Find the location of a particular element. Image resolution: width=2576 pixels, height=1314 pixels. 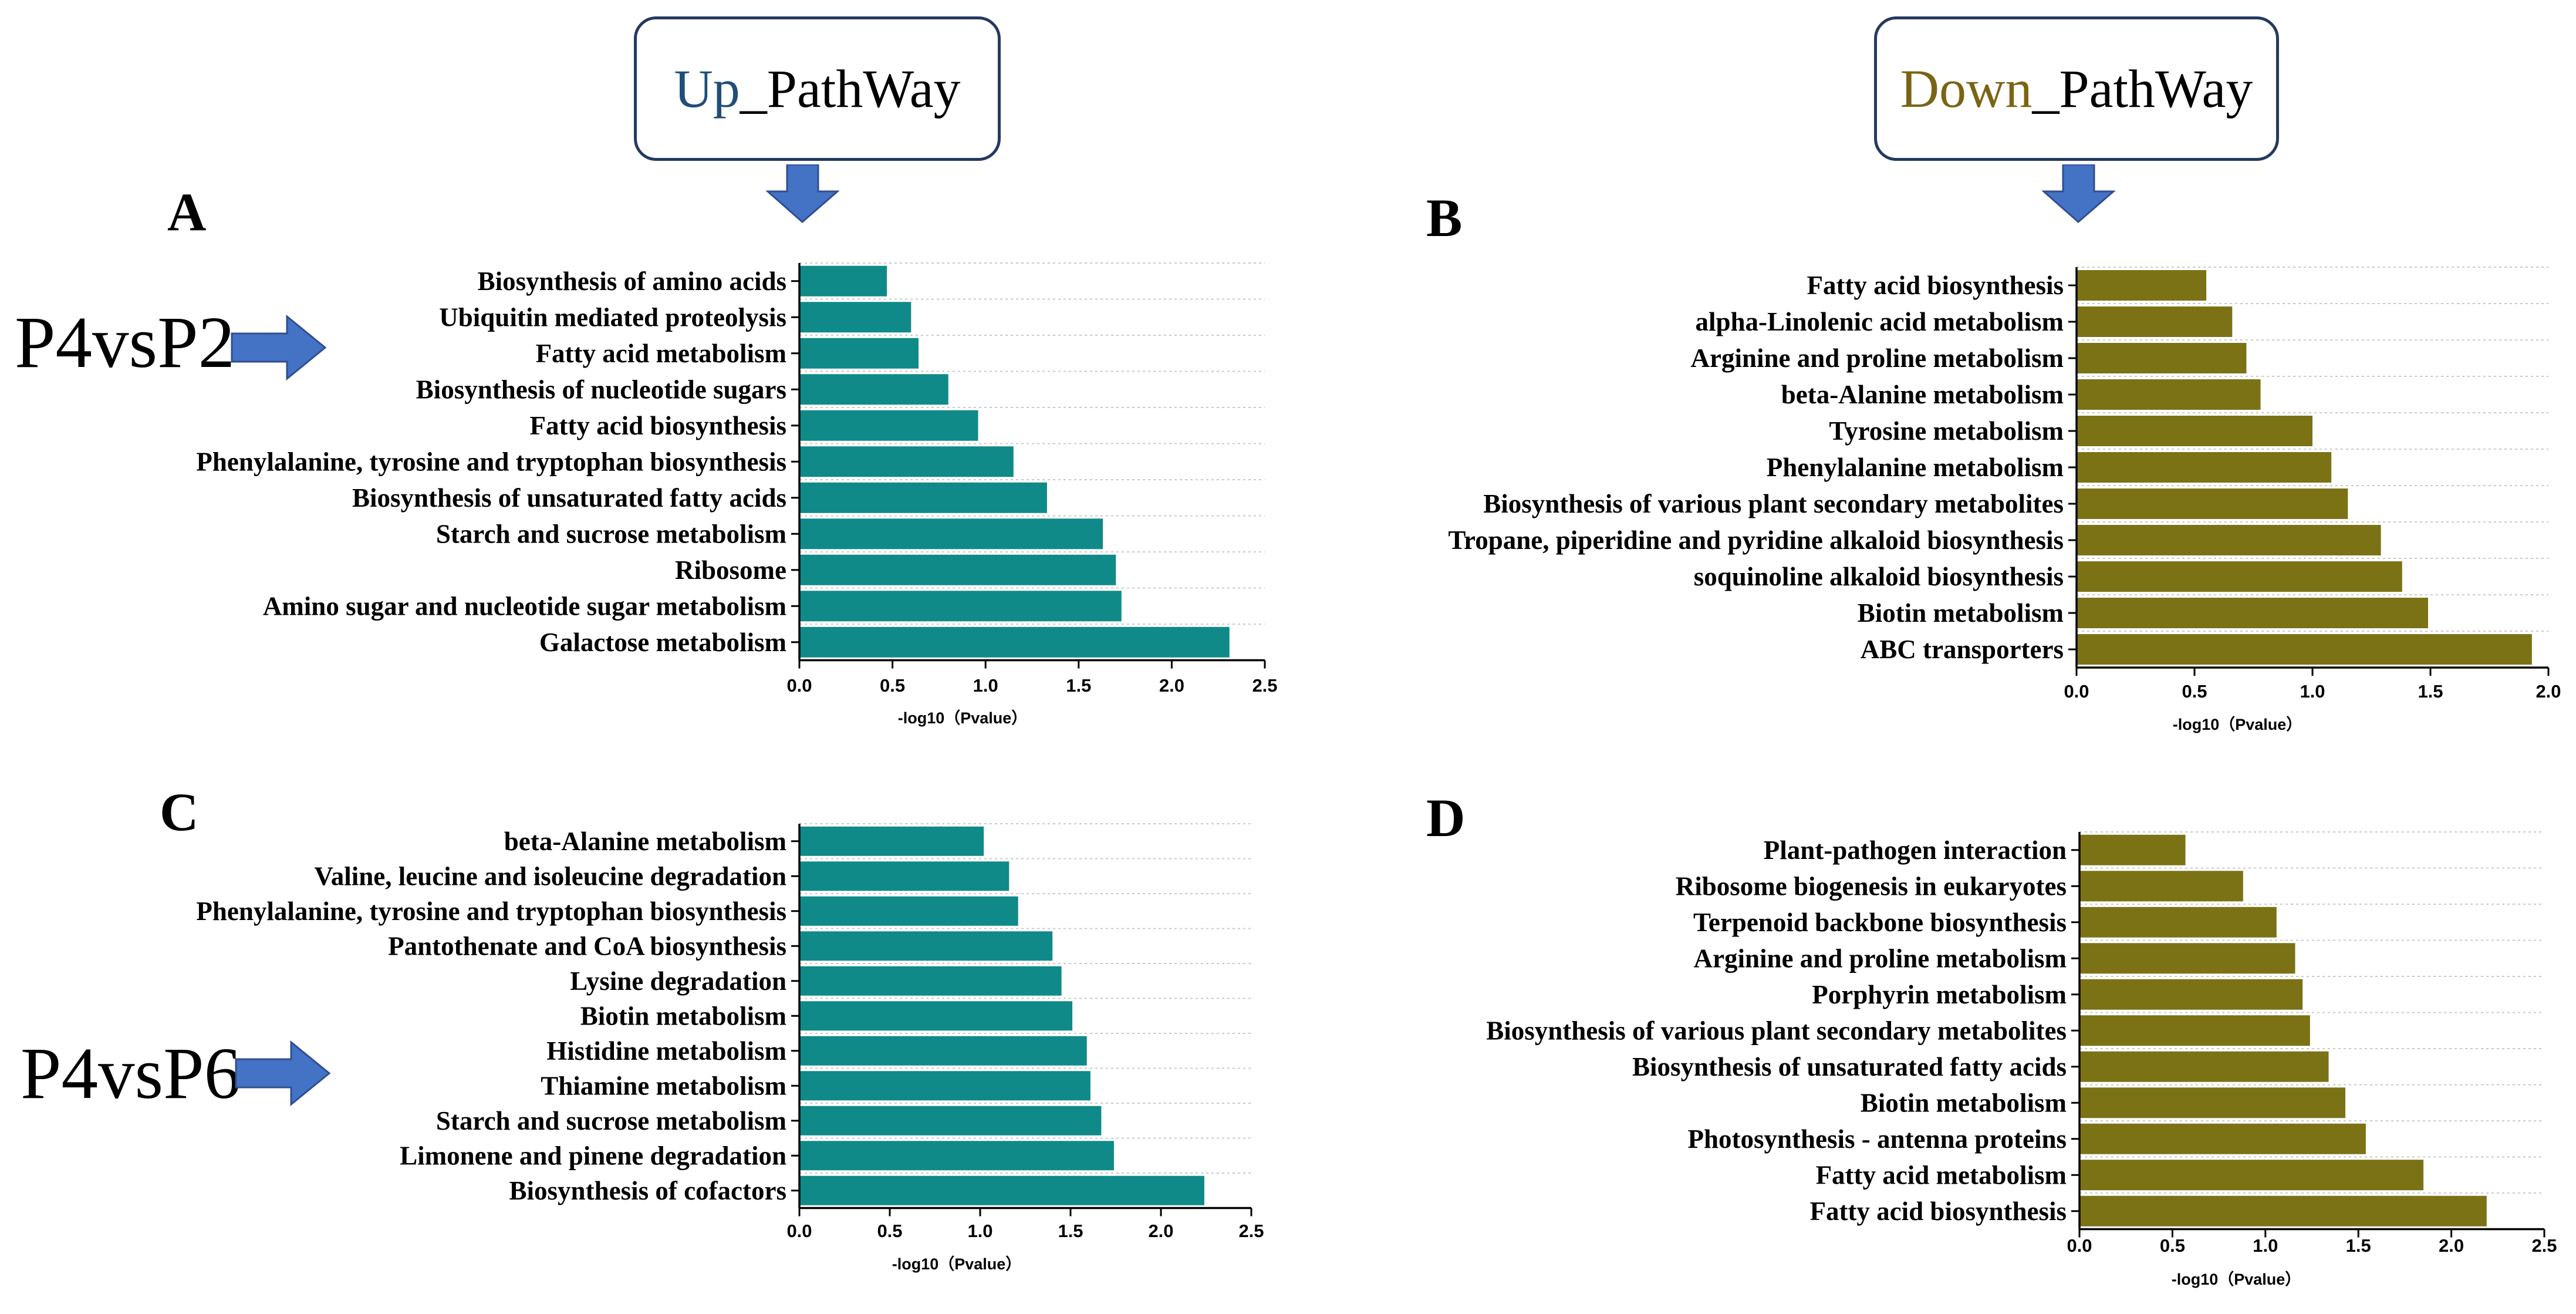

category-label: Ribosome biogenesis in eukaryotes is located at coordinates (1871, 886).